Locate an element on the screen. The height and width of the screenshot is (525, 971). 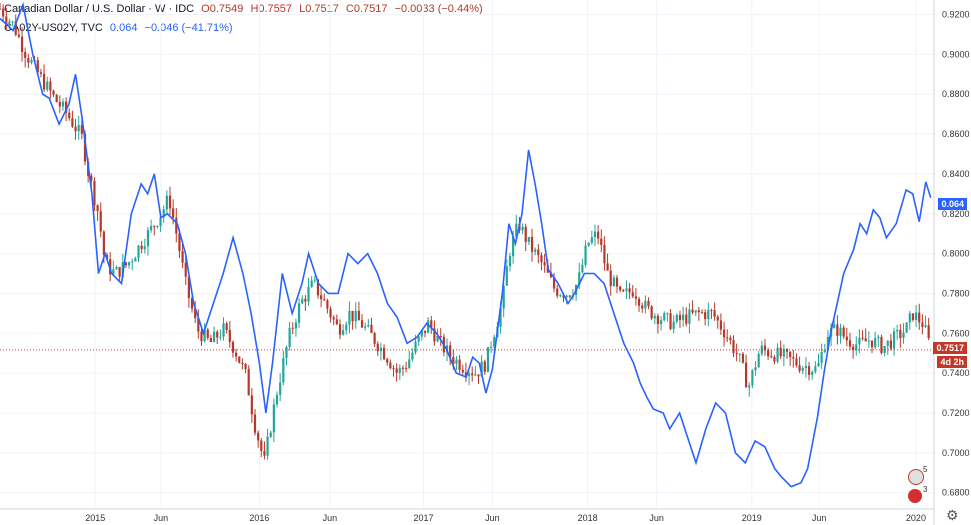
x-tick-label: 2016 is located at coordinates (259, 518).